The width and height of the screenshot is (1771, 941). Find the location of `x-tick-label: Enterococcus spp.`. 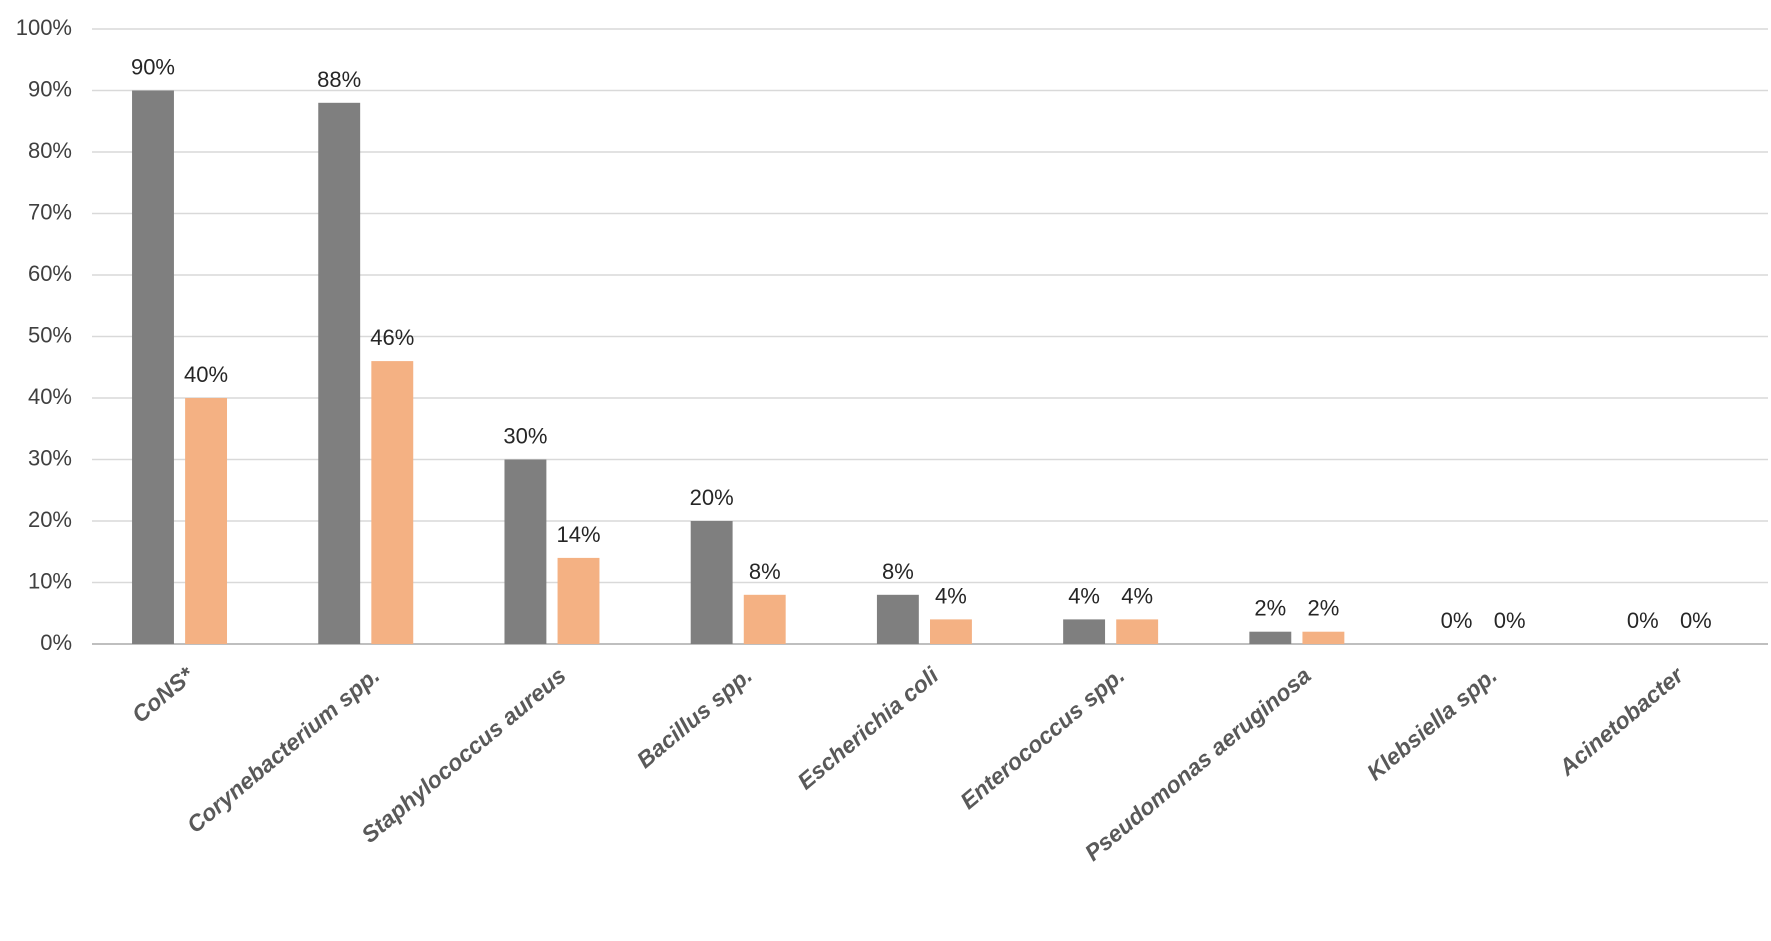

x-tick-label: Enterococcus spp. is located at coordinates (1042, 738).